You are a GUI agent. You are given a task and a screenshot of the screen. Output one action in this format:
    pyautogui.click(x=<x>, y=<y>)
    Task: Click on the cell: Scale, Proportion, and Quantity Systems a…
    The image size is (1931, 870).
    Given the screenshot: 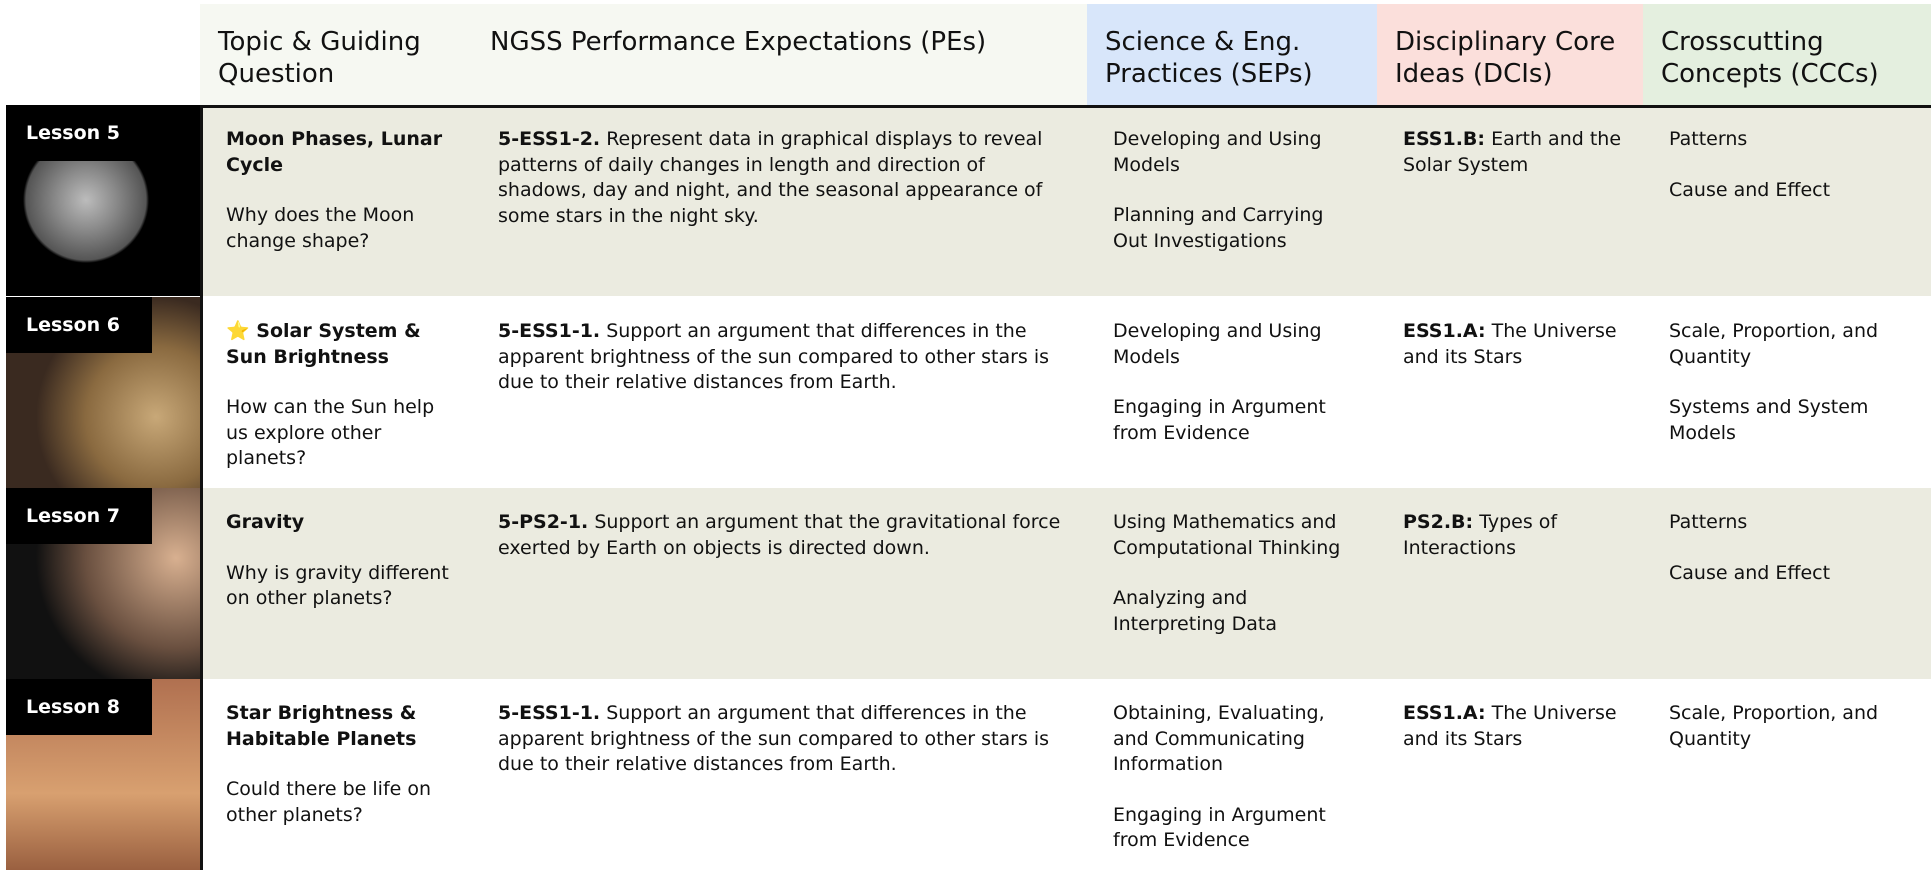 What is the action you would take?
    pyautogui.click(x=1787, y=392)
    